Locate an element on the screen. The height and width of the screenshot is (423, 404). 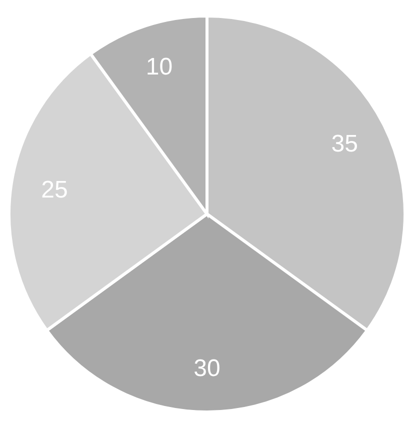
data-label: 30 is located at coordinates (207, 368).